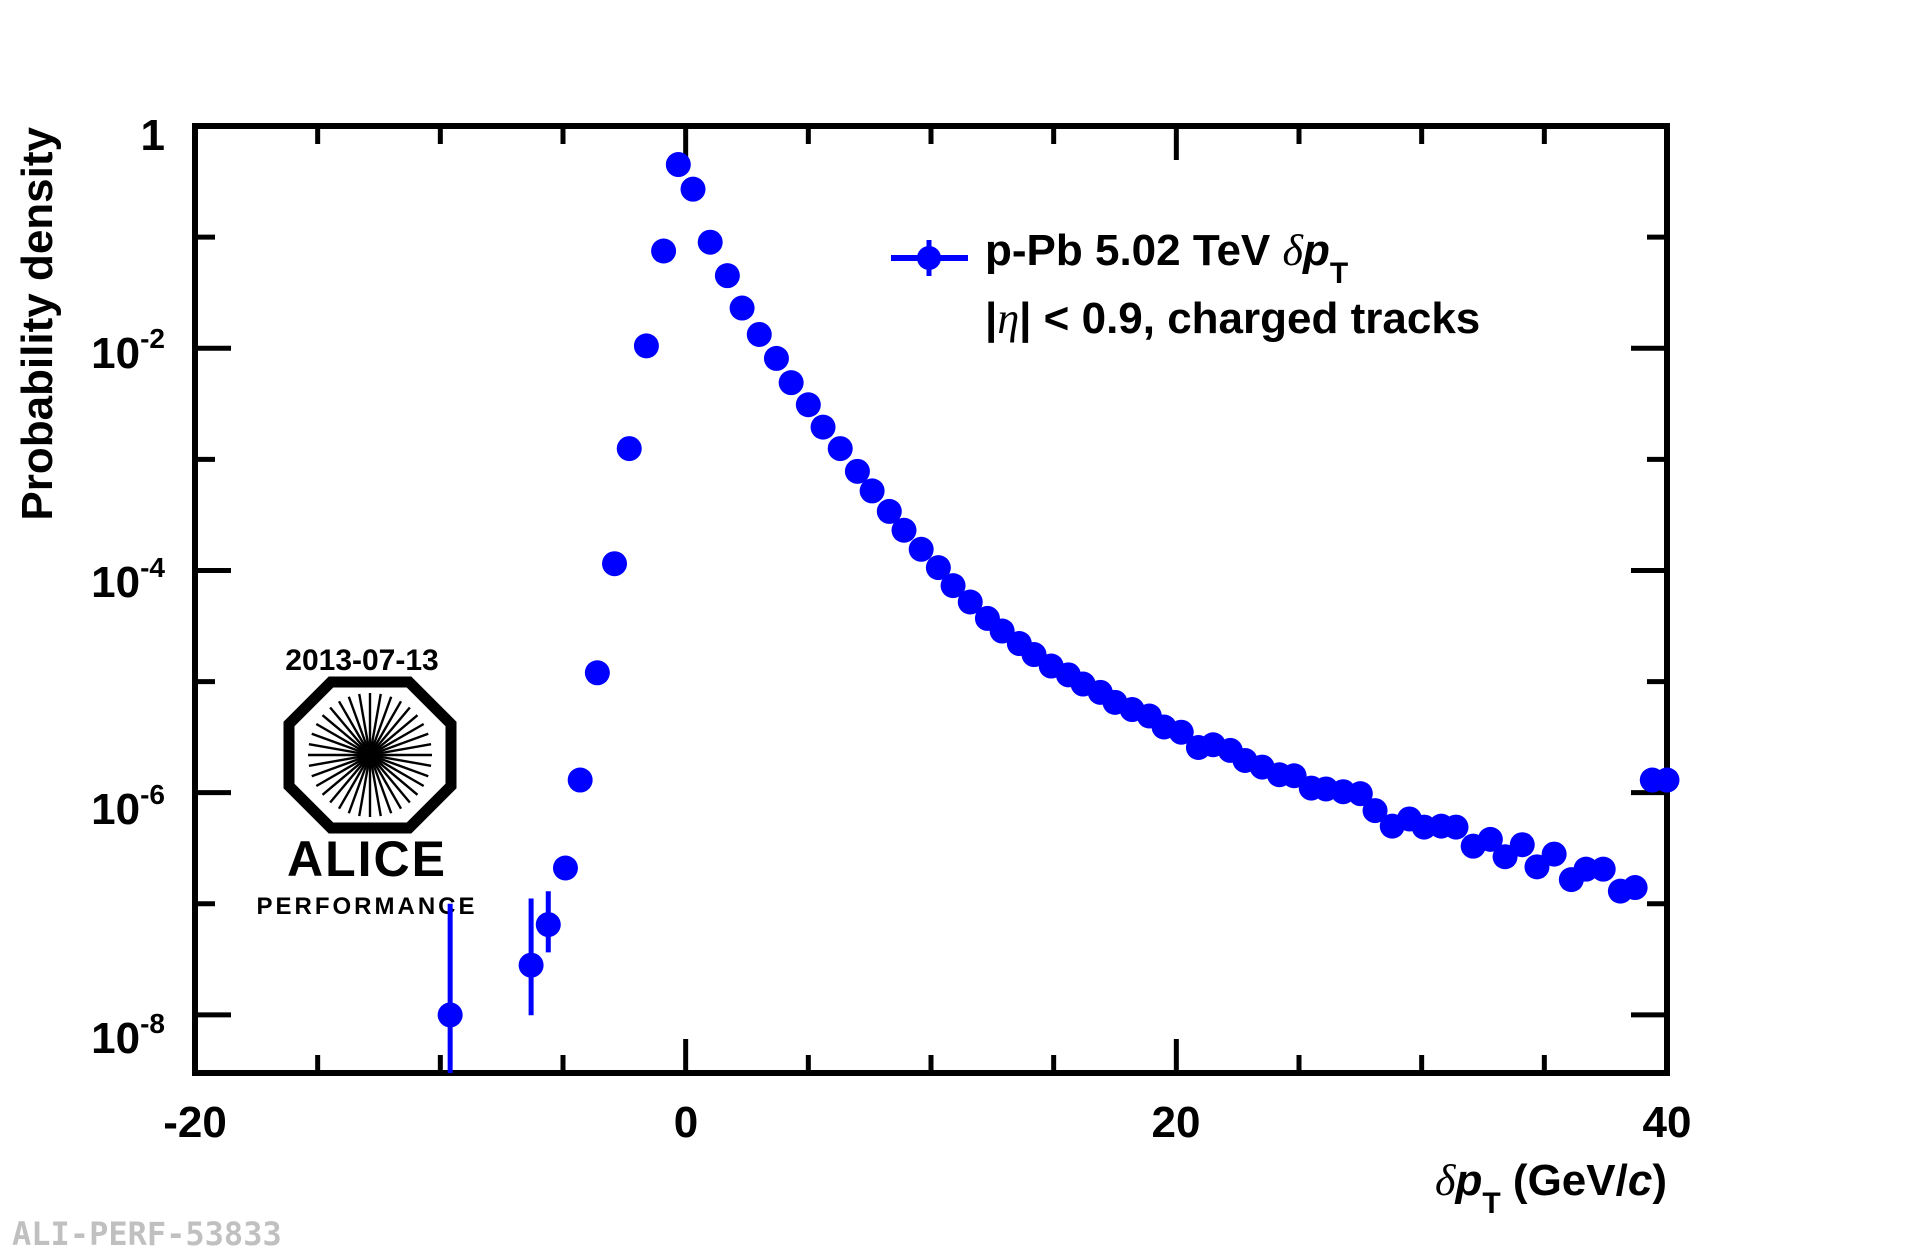  Describe the element at coordinates (1176, 1122) in the screenshot. I see `x-tick-label: 20` at that location.